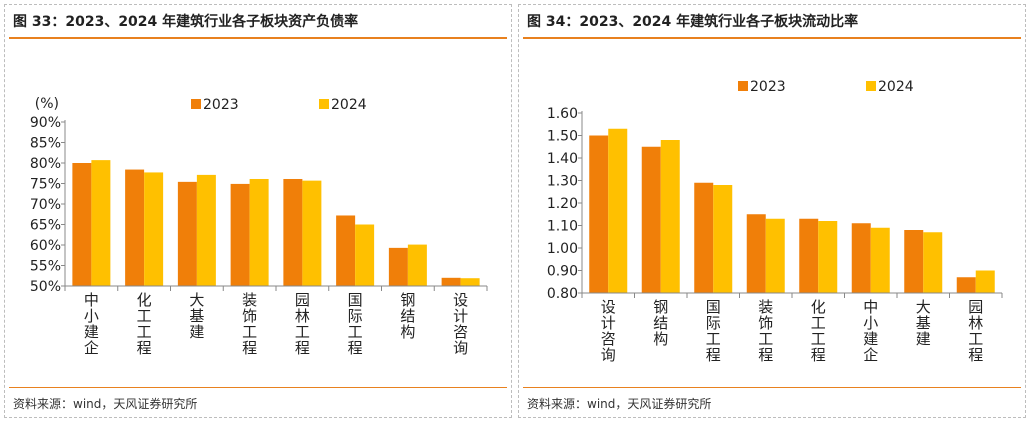 The width and height of the screenshot is (1030, 422). I want to click on y-tick-label: 1.40, so click(562, 159).